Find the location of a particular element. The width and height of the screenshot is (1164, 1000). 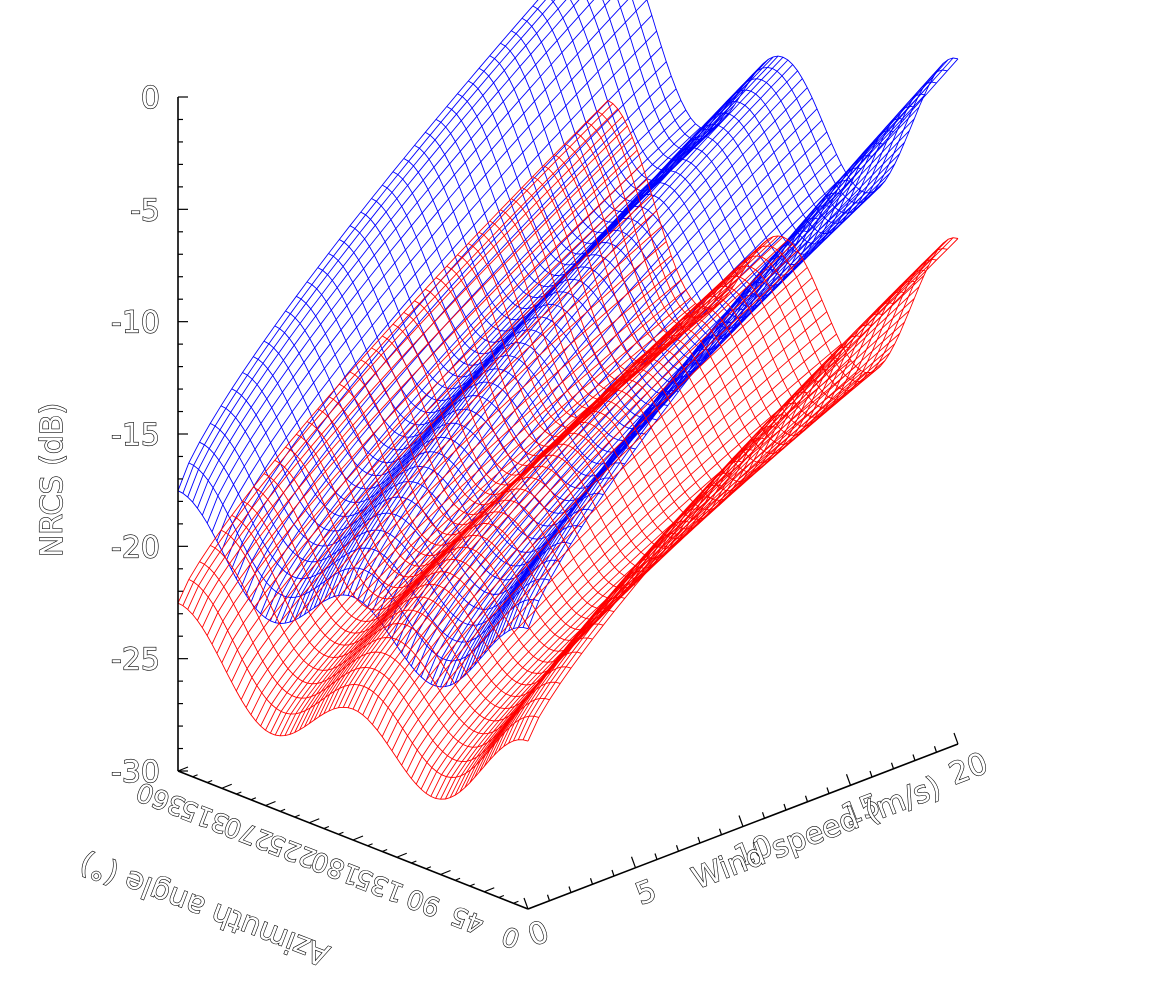

z-tick-label: -5 is located at coordinates (145, 210).